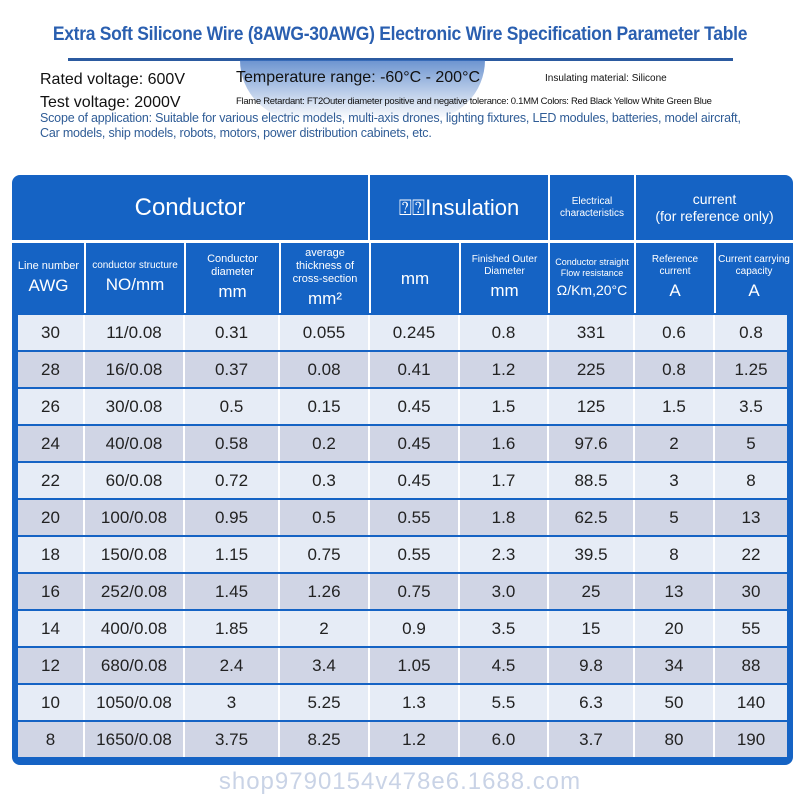 The height and width of the screenshot is (800, 800). What do you see at coordinates (135, 665) in the screenshot?
I see `table-cell: 680/0.08` at bounding box center [135, 665].